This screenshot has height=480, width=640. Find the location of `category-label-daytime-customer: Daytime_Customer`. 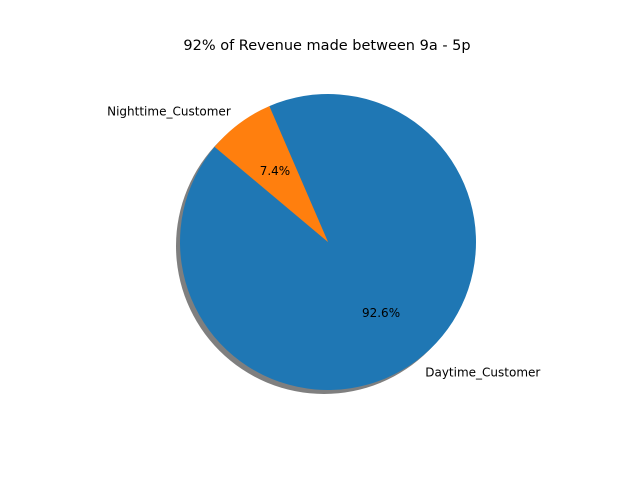

category-label-daytime-customer: Daytime_Customer is located at coordinates (482, 373).